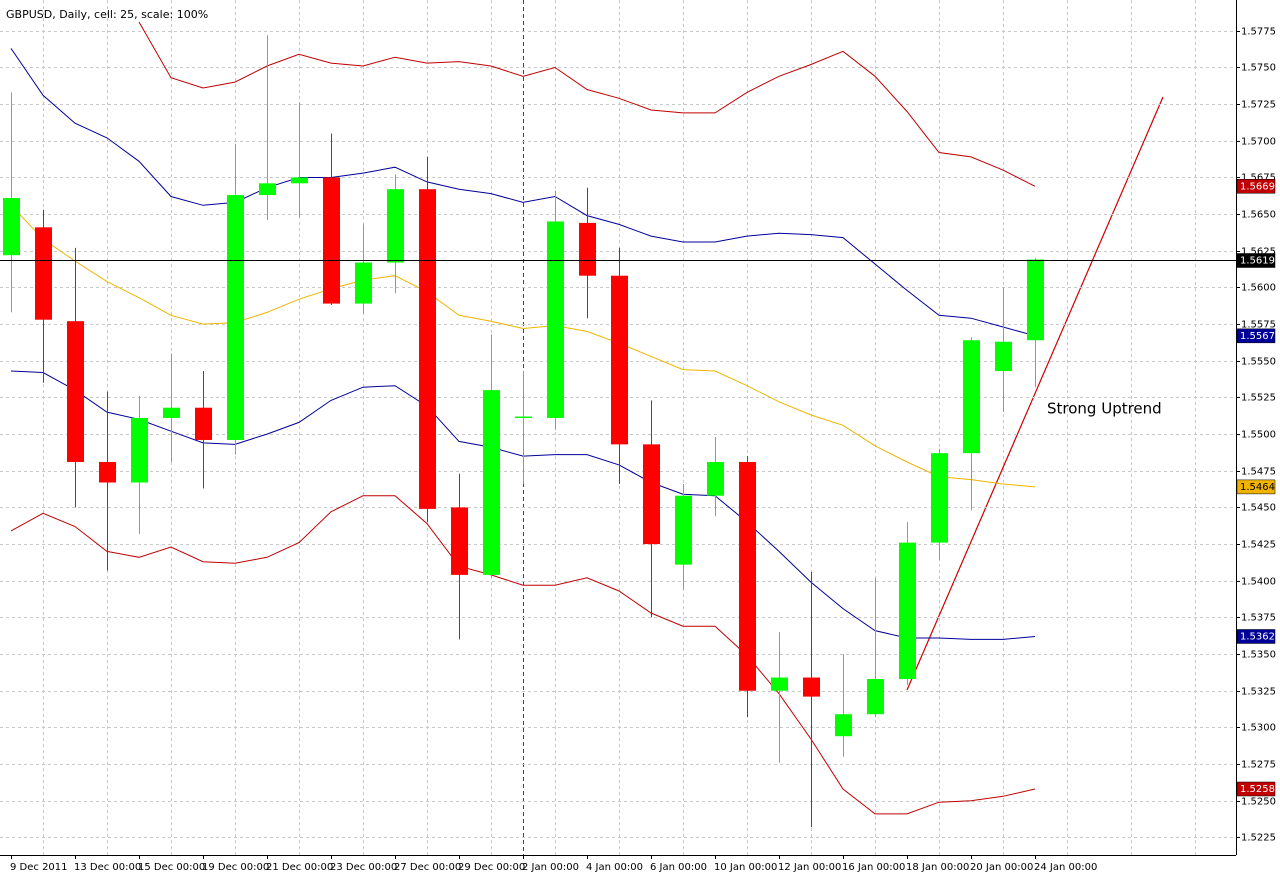 The width and height of the screenshot is (1280, 878). I want to click on x-tick-label: 6 Jan 00:00, so click(678, 867).